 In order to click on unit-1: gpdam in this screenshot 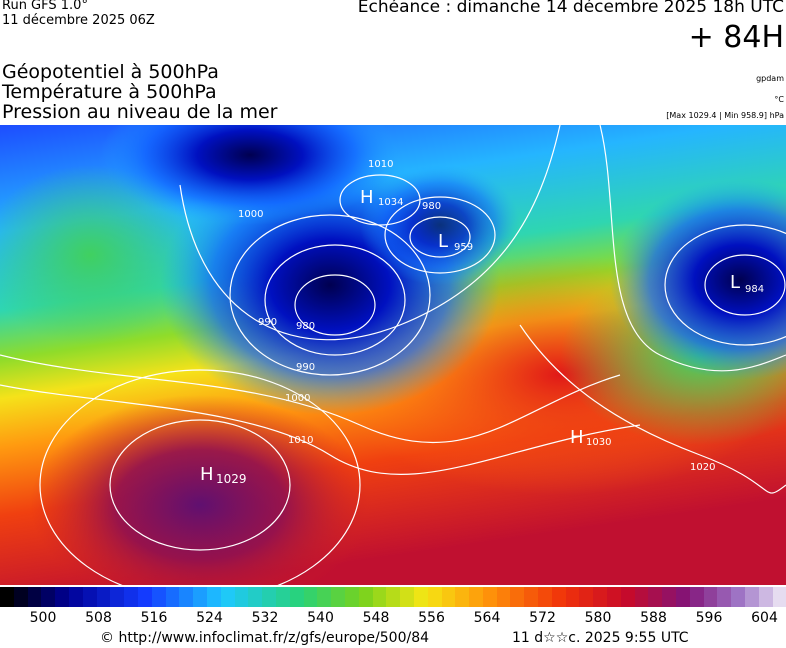, I will do `click(770, 78)`.